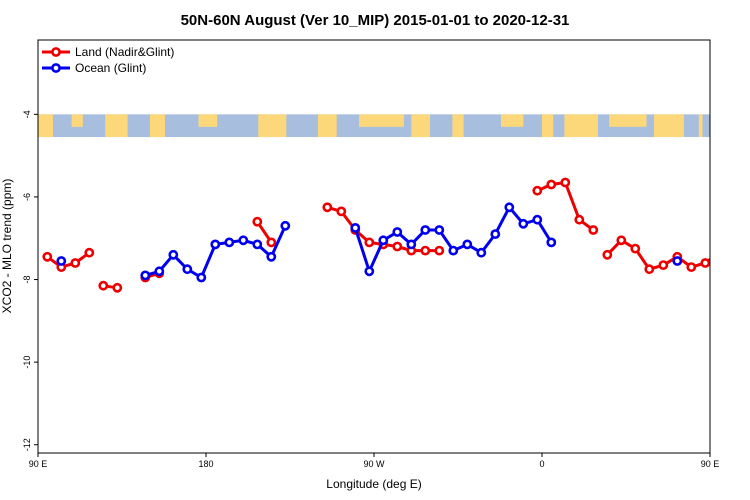  I want to click on x-tick-label: 0, so click(541, 464).